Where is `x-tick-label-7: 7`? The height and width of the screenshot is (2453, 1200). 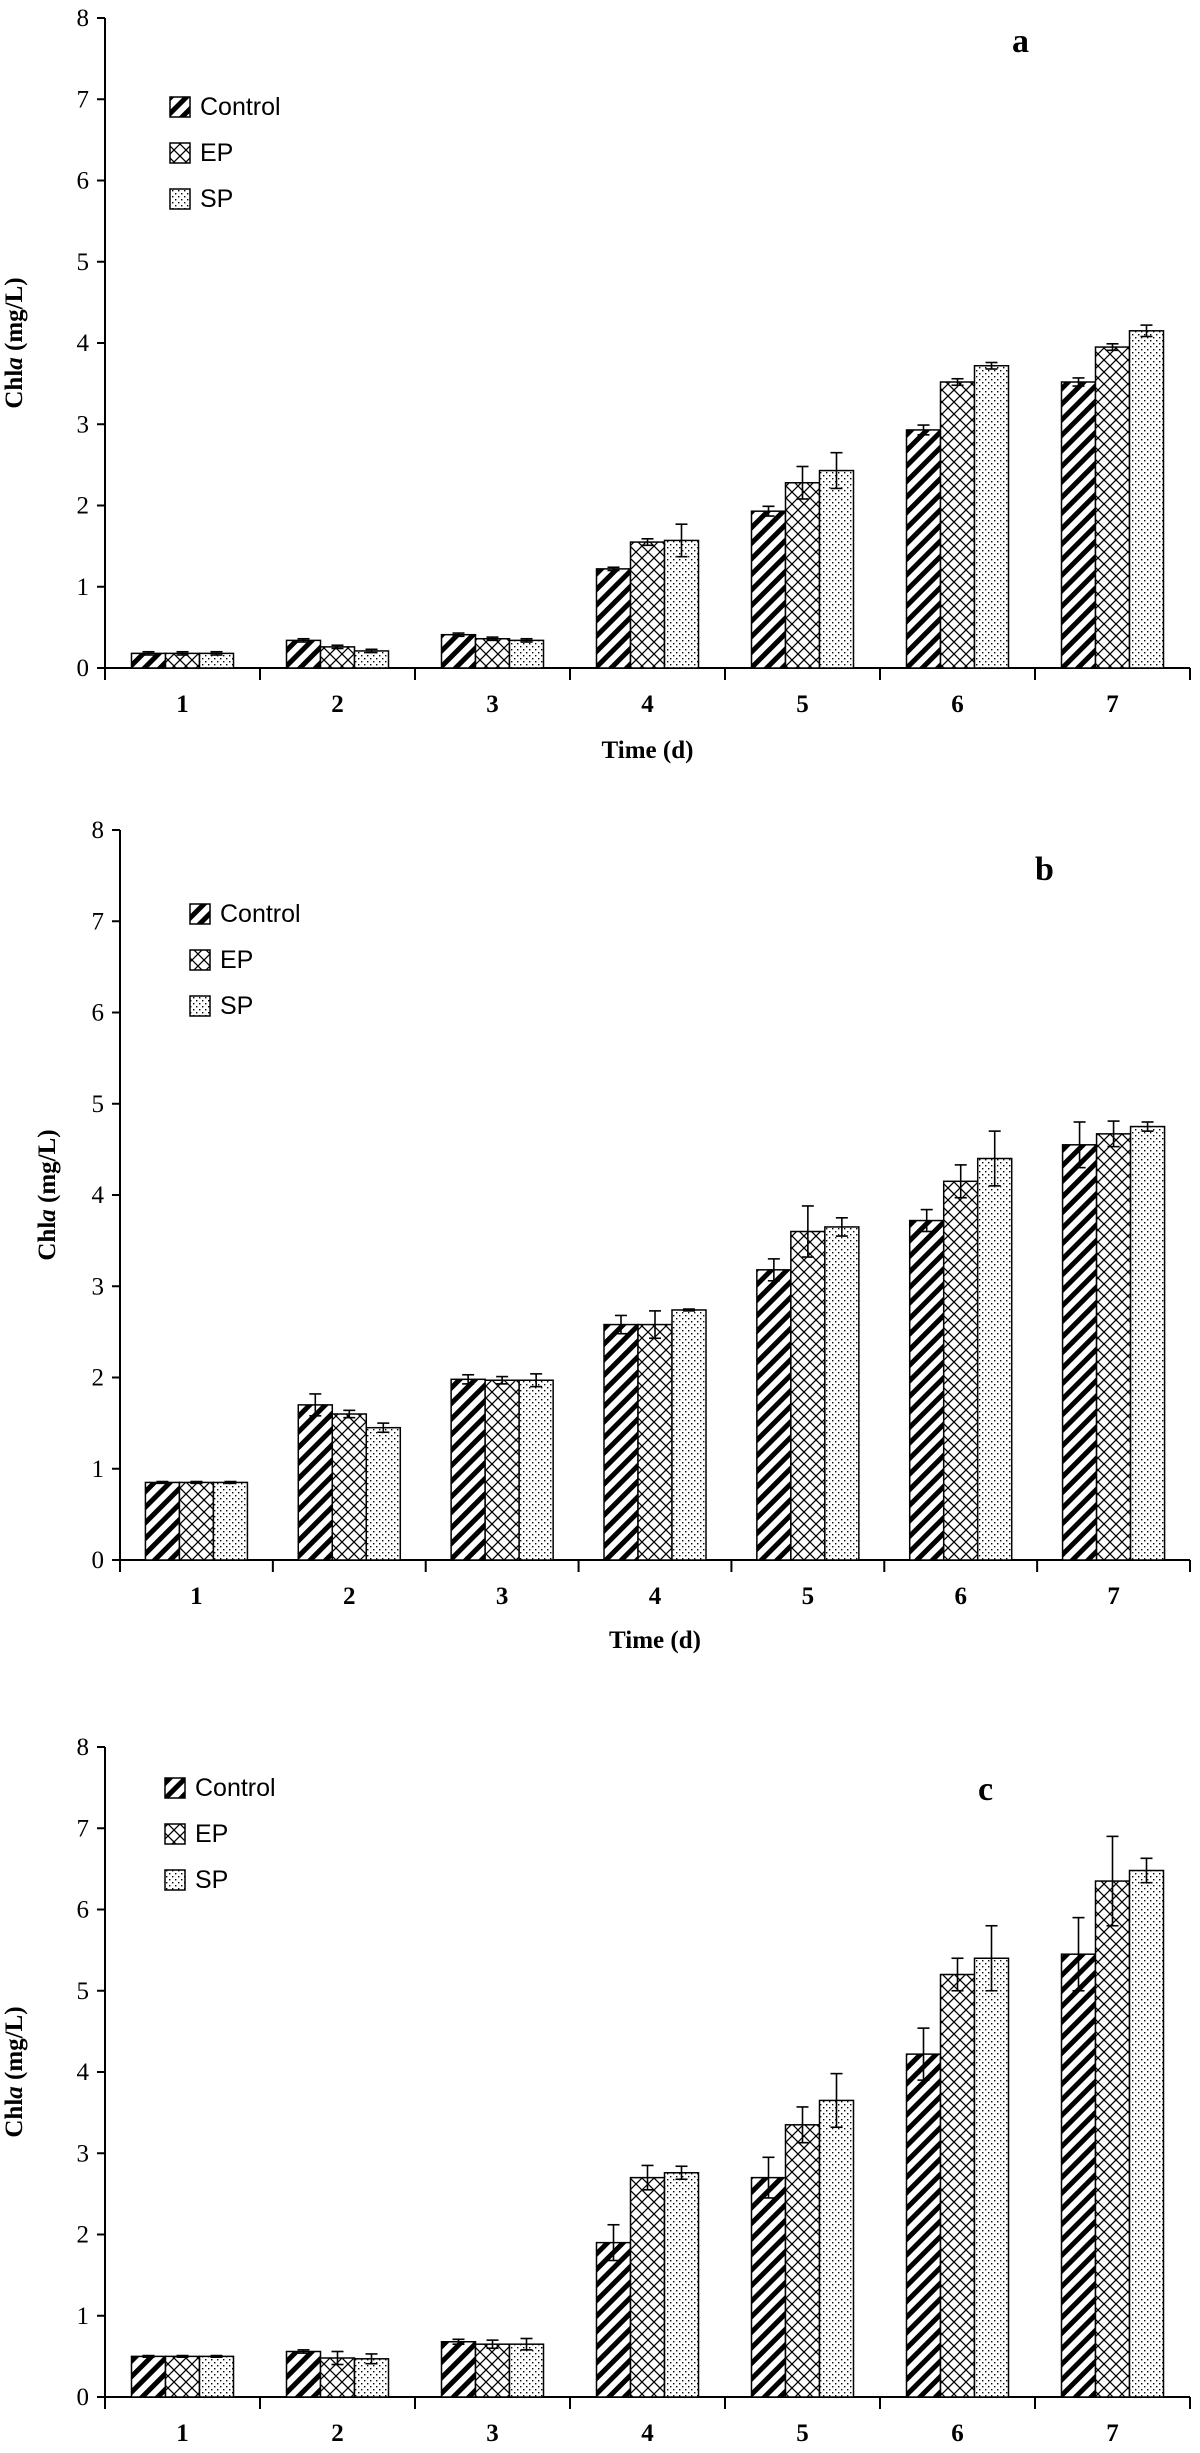 x-tick-label-7: 7 is located at coordinates (1113, 1596).